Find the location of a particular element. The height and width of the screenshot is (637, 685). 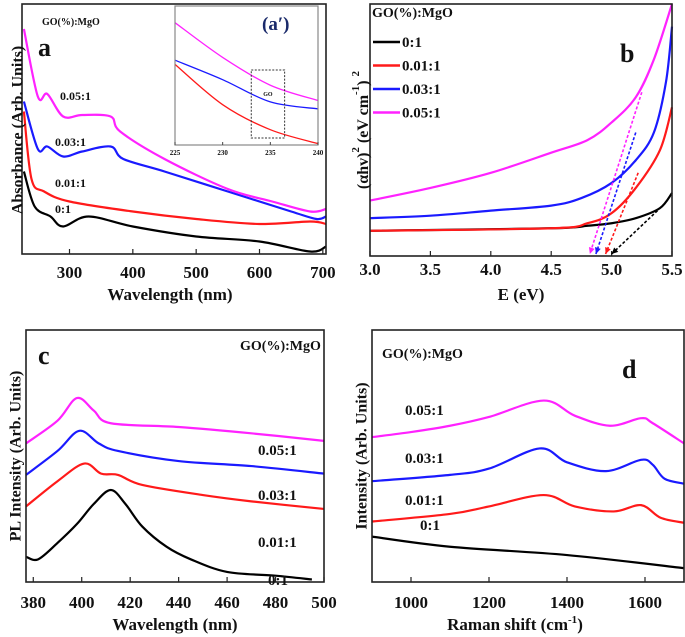

inset-background is located at coordinates (246, 75).